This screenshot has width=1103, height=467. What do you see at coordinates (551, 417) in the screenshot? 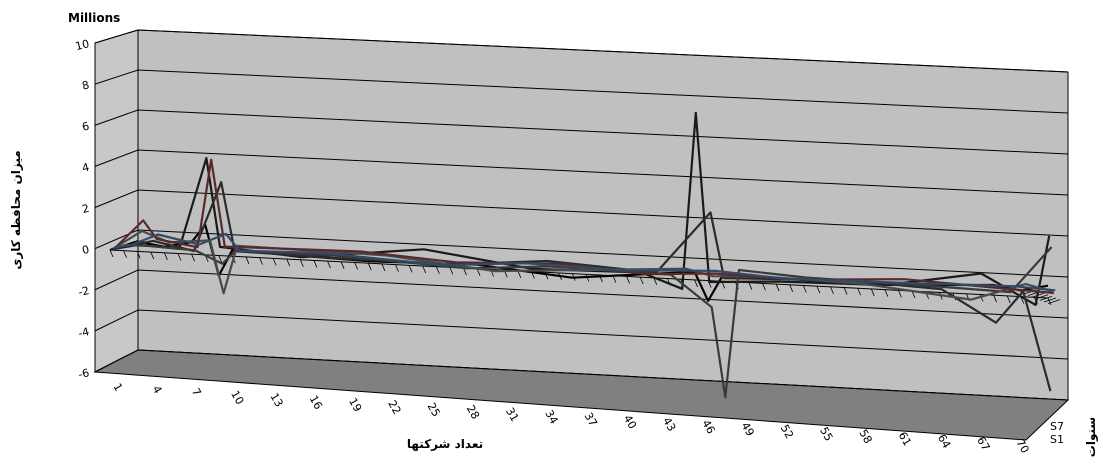
I see `x-tick-label: 34` at bounding box center [551, 417].